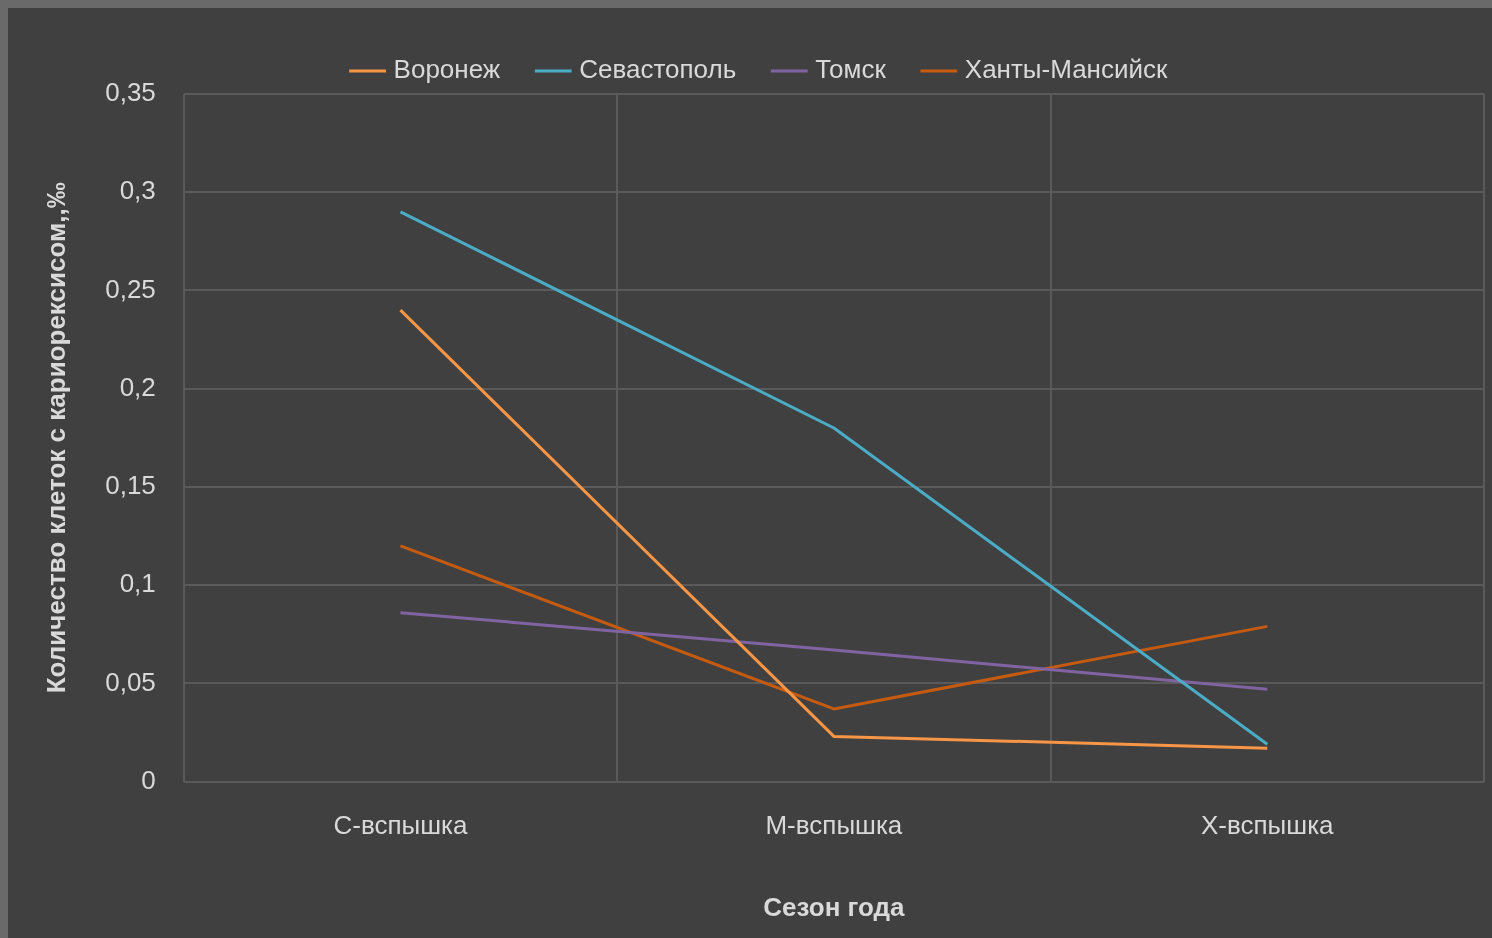  Describe the element at coordinates (137, 190) in the screenshot. I see `y-tick-label: 0,3` at that location.